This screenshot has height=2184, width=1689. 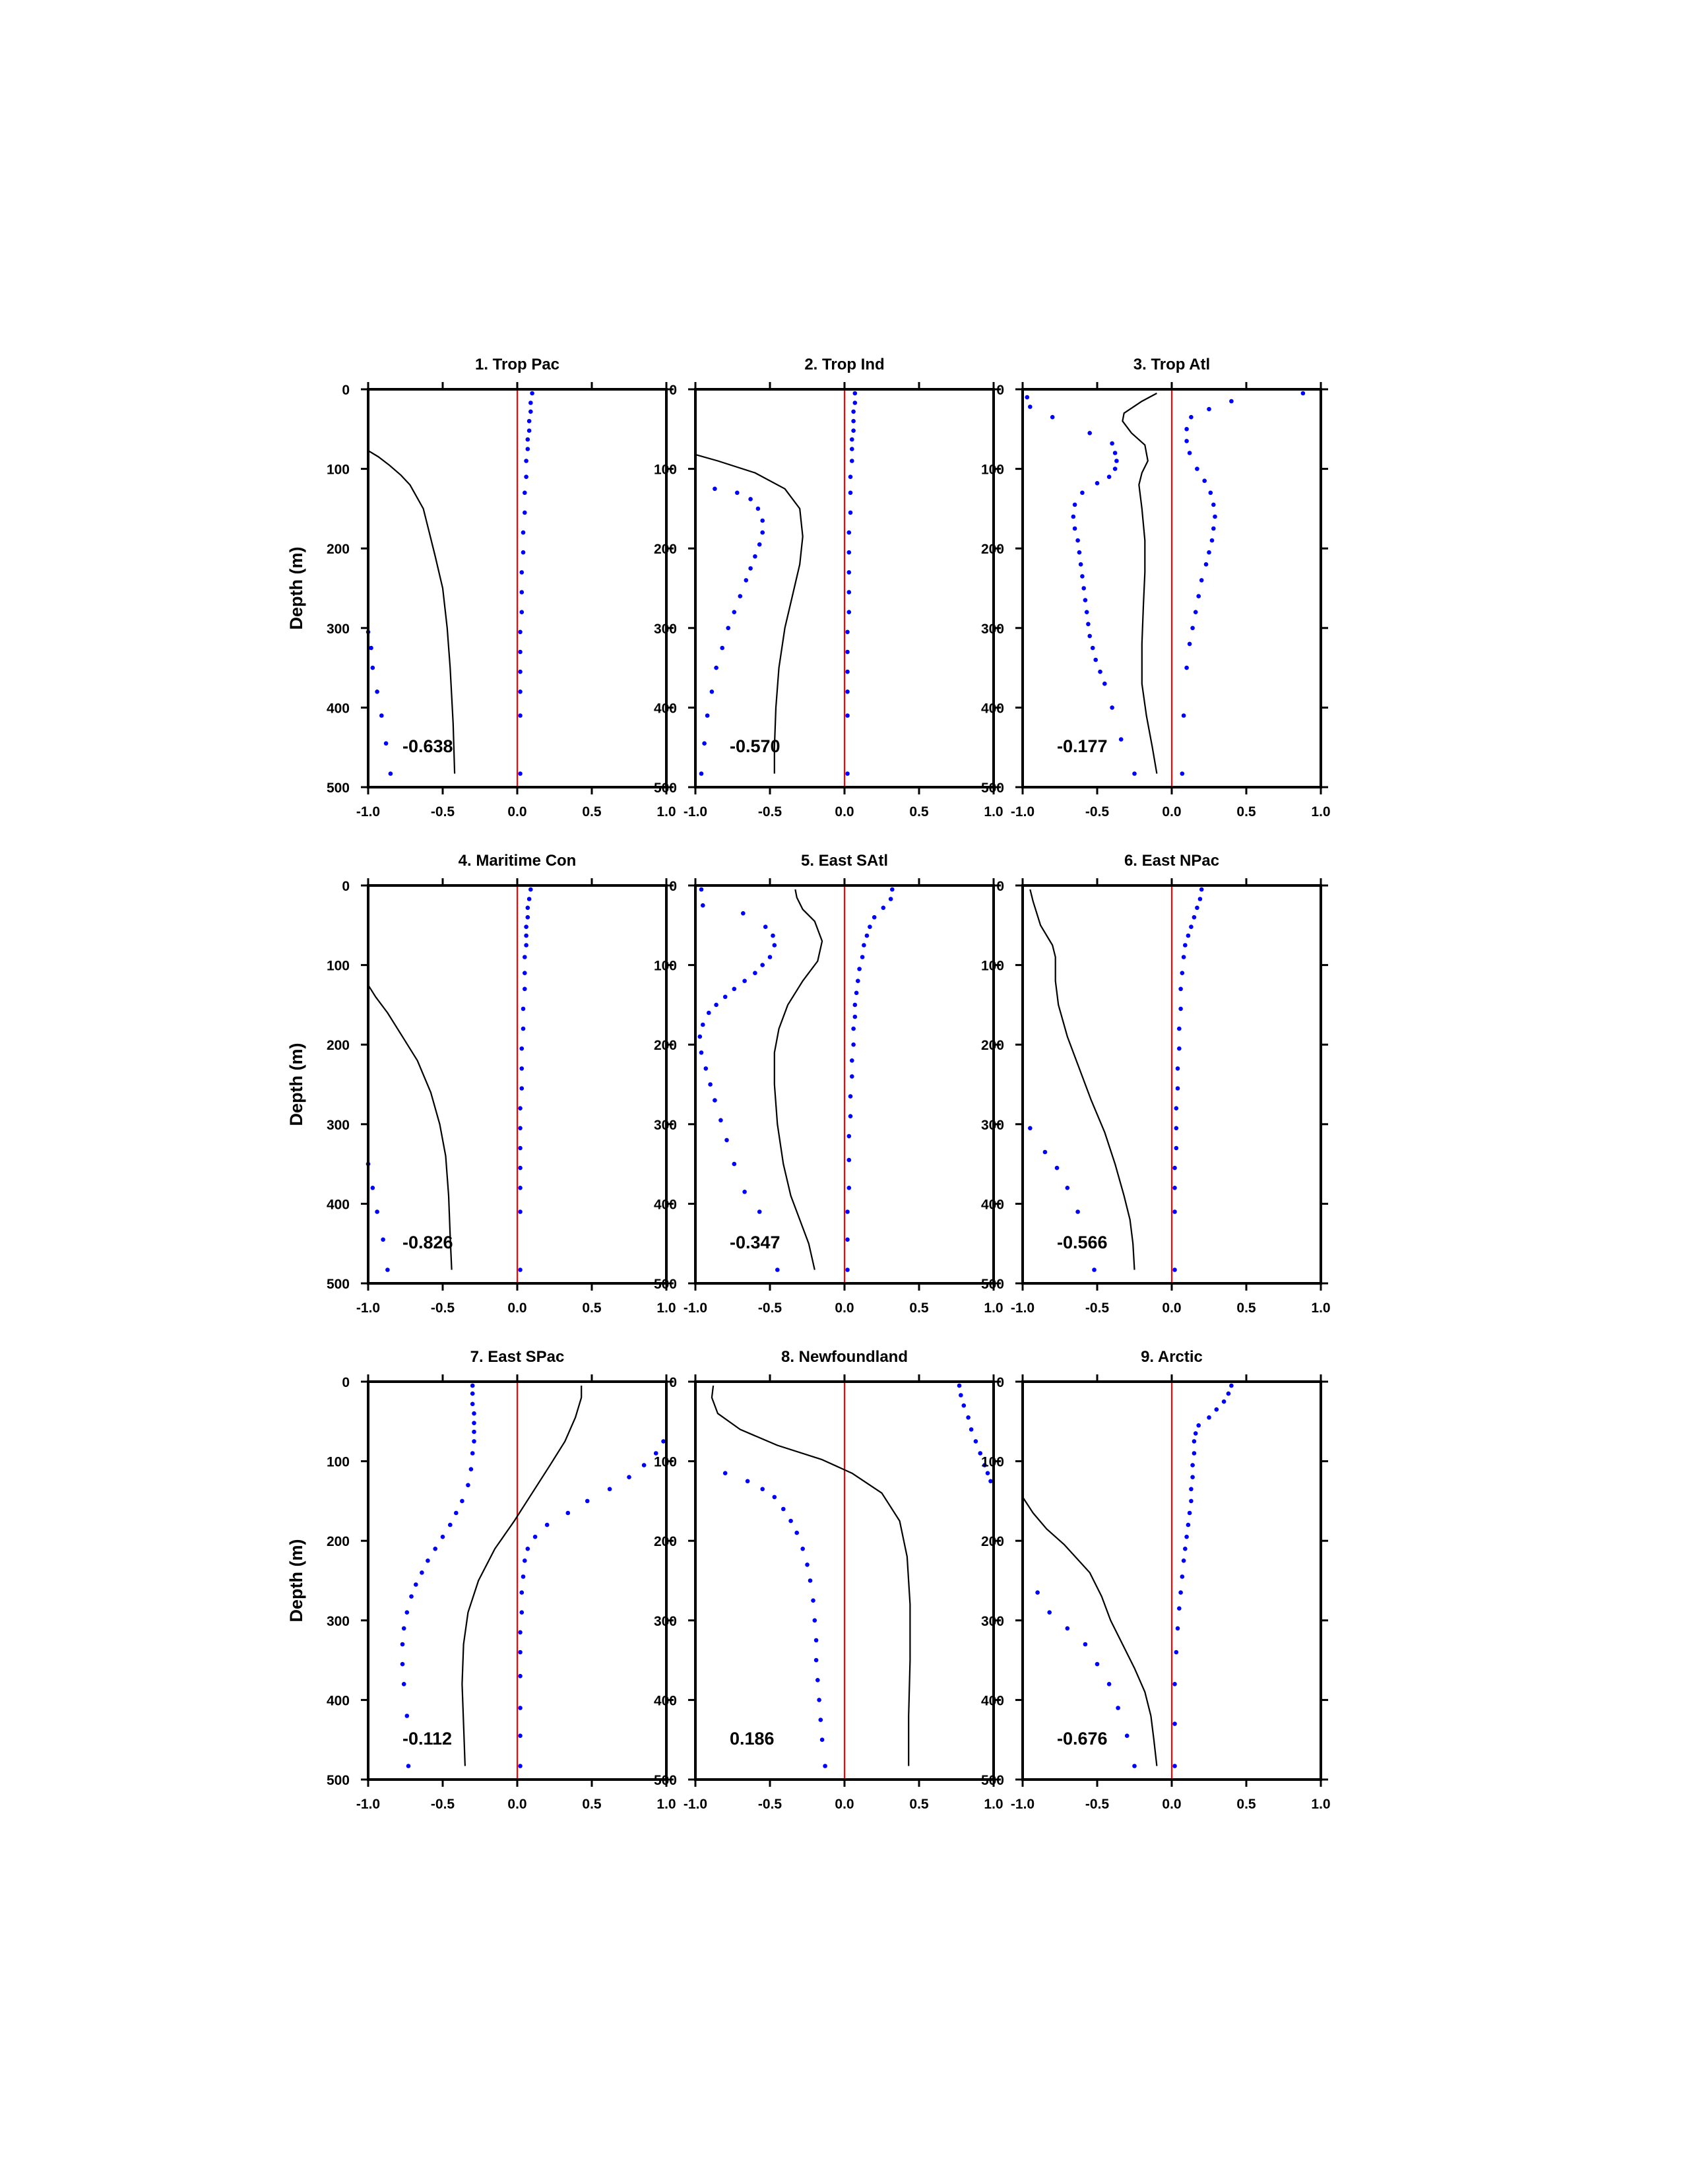 I want to click on panel-title: 3. Trop Atl, so click(x=1171, y=364).